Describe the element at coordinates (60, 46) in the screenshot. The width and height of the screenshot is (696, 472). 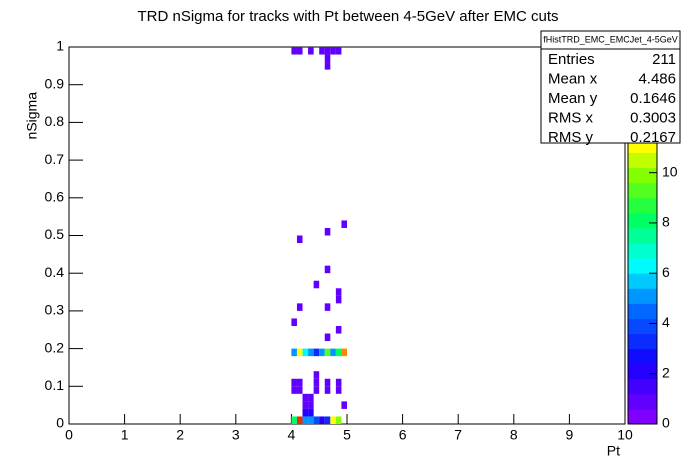
I see `y-tick-label: 1` at that location.